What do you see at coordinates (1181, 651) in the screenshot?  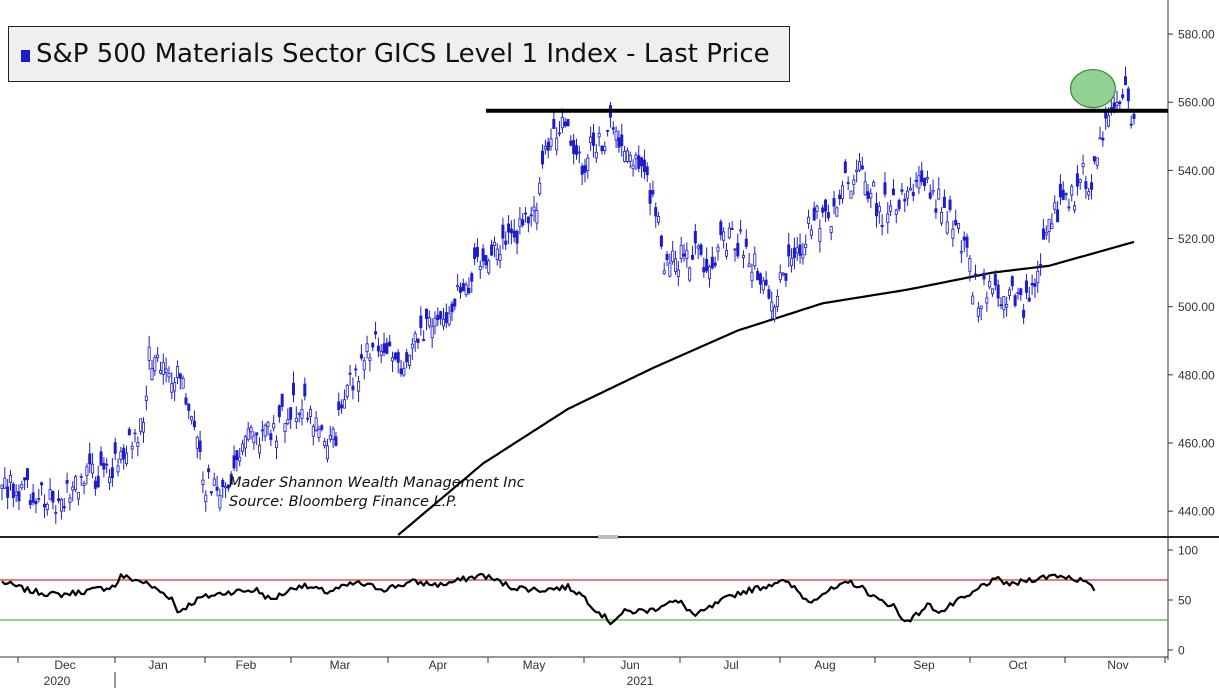 I see `rsi-tick-label: 0` at bounding box center [1181, 651].